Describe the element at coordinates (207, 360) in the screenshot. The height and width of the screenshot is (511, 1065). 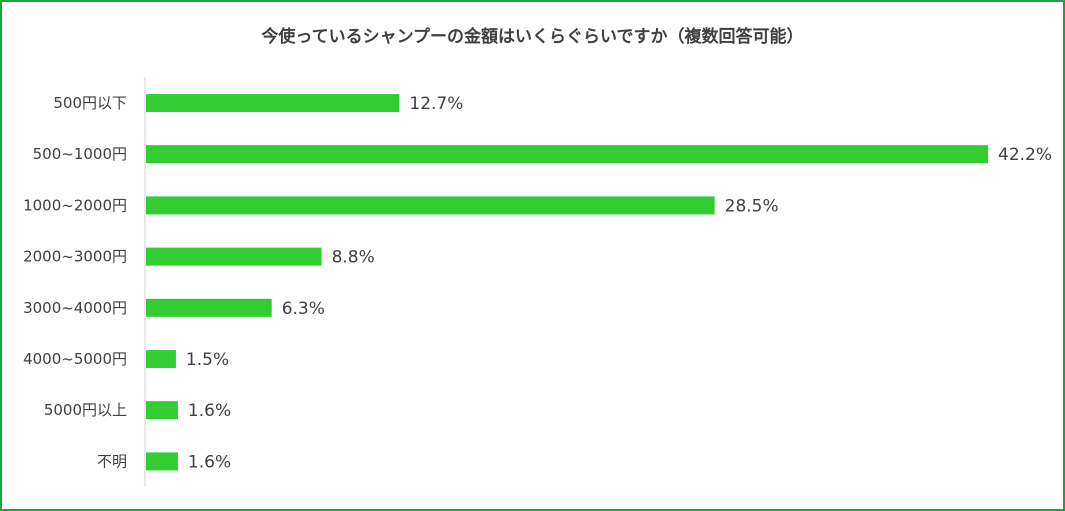
I see `value-label: 1.5%` at that location.